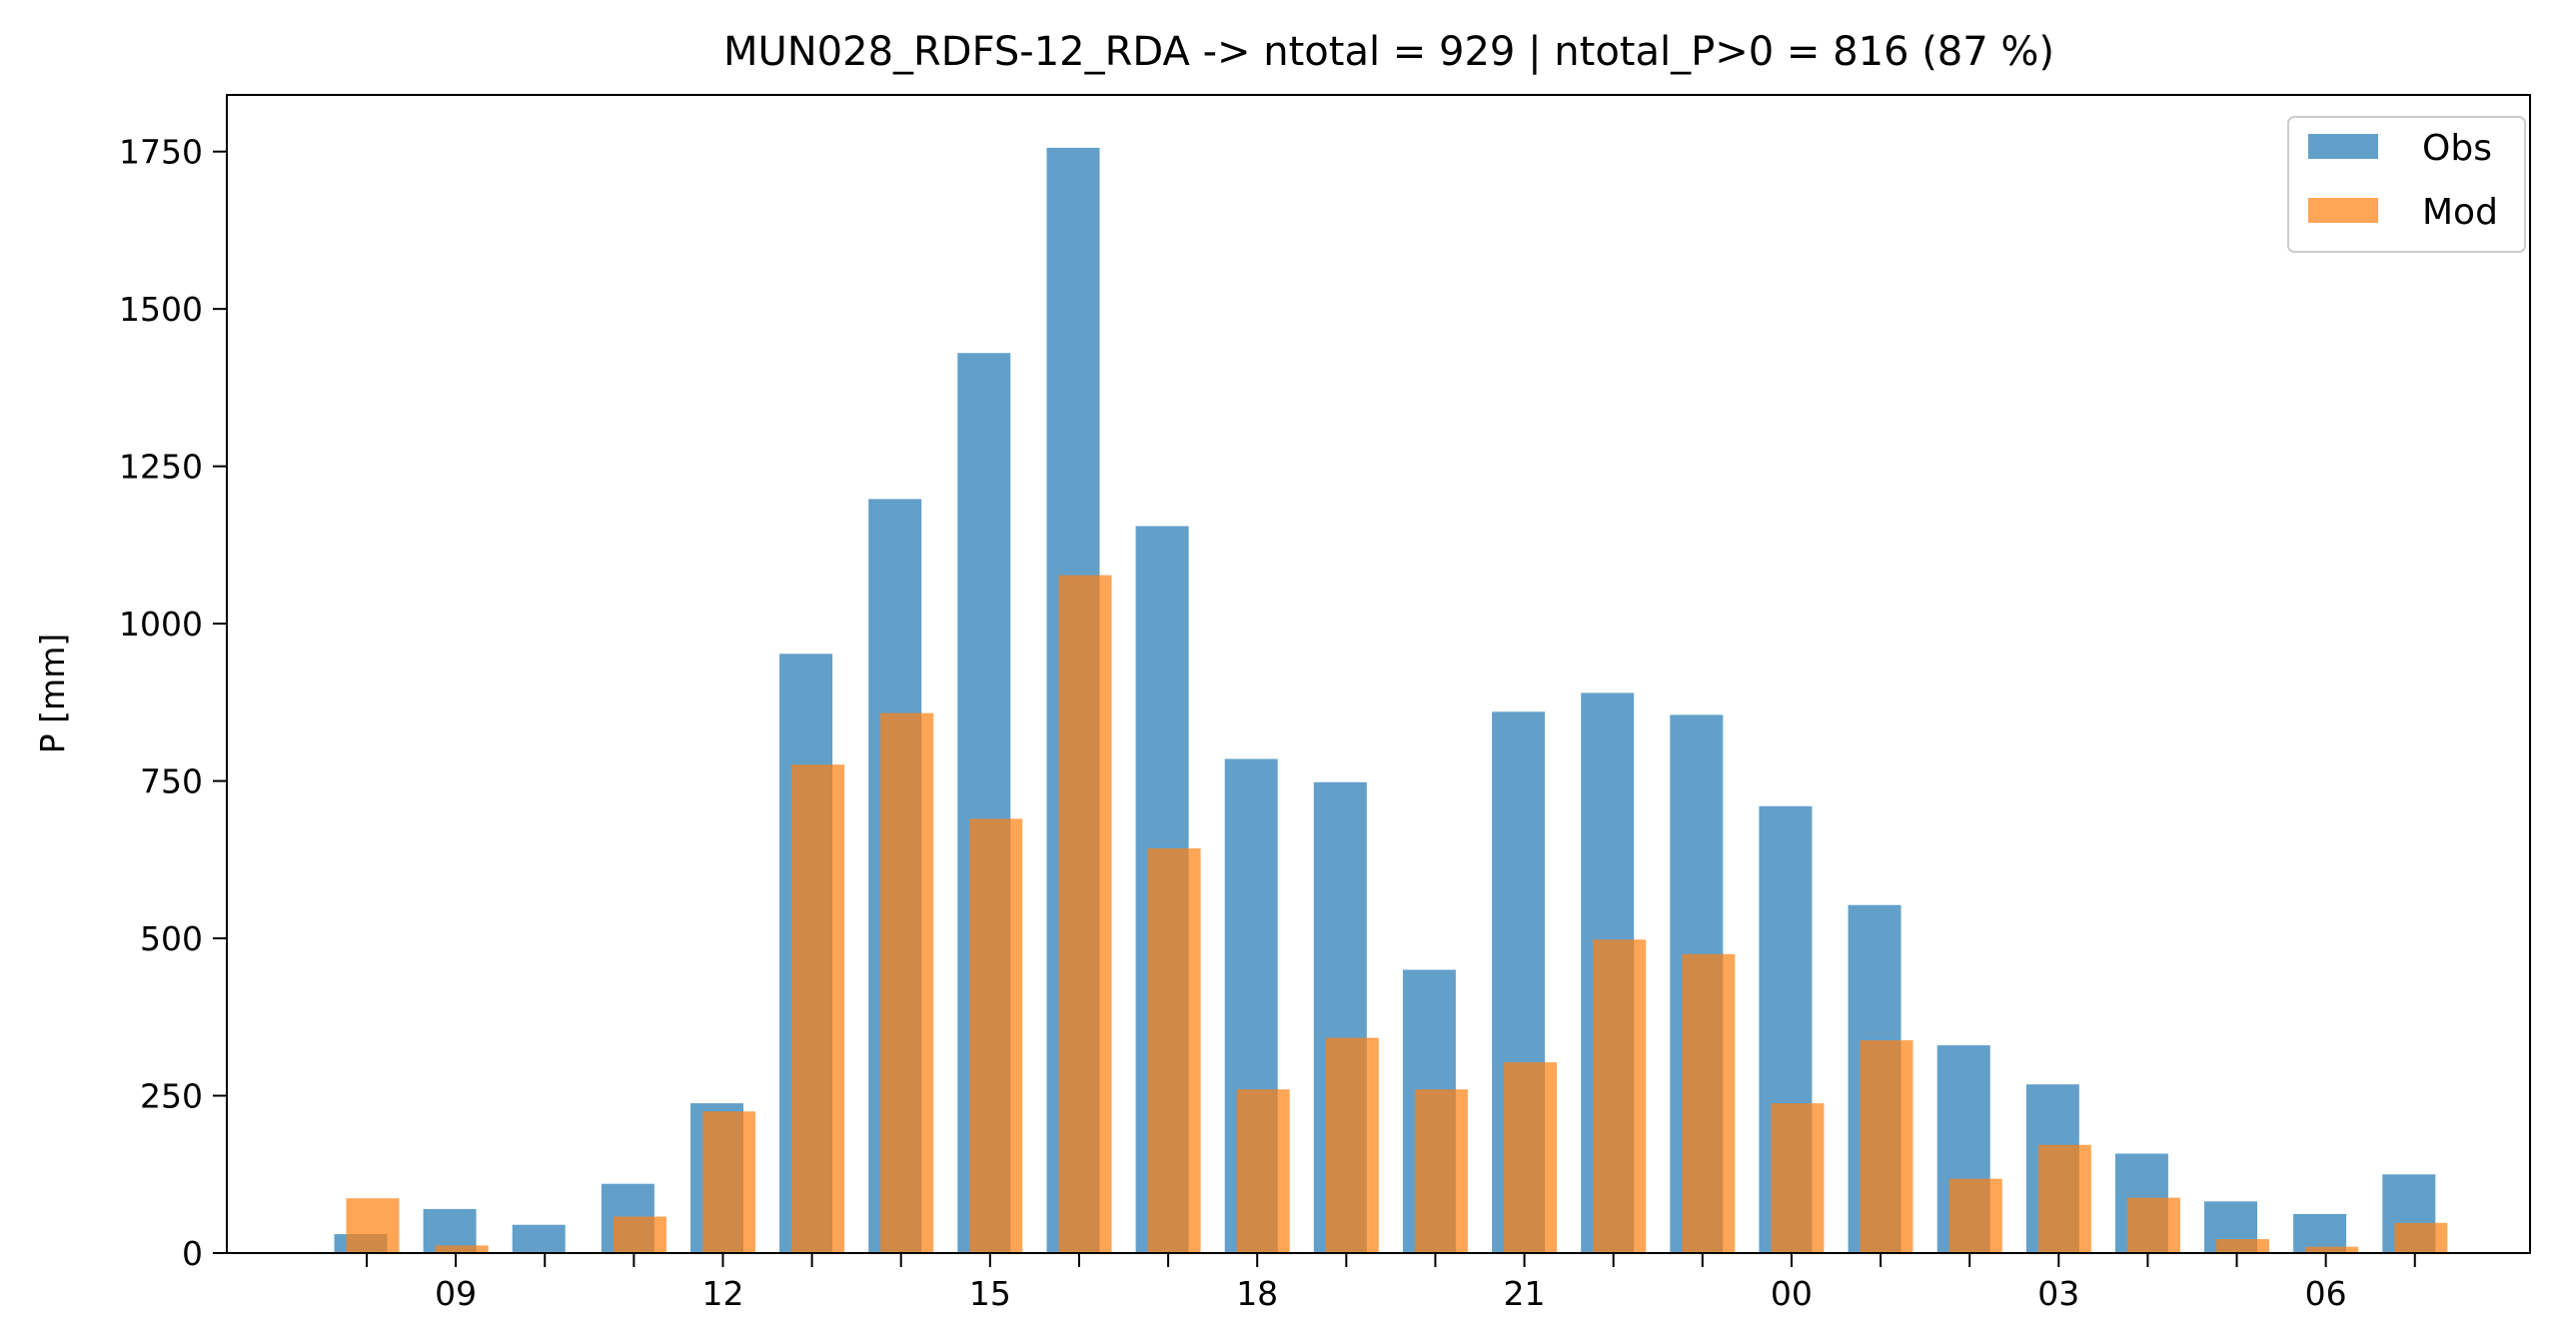 This screenshot has height=1342, width=2576. I want to click on y-tick-label: 0, so click(192, 1253).